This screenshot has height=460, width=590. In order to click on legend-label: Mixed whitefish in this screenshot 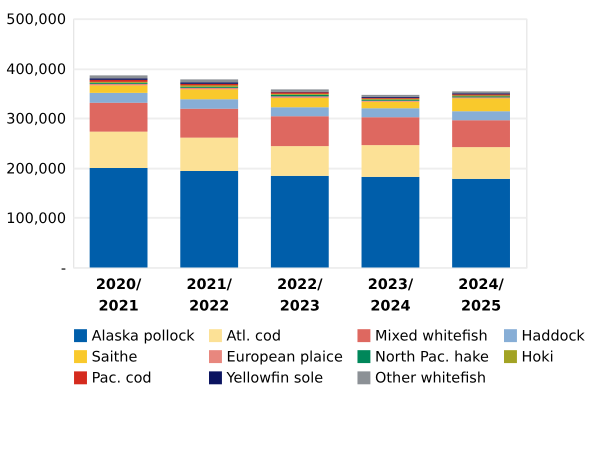, I will do `click(431, 336)`.